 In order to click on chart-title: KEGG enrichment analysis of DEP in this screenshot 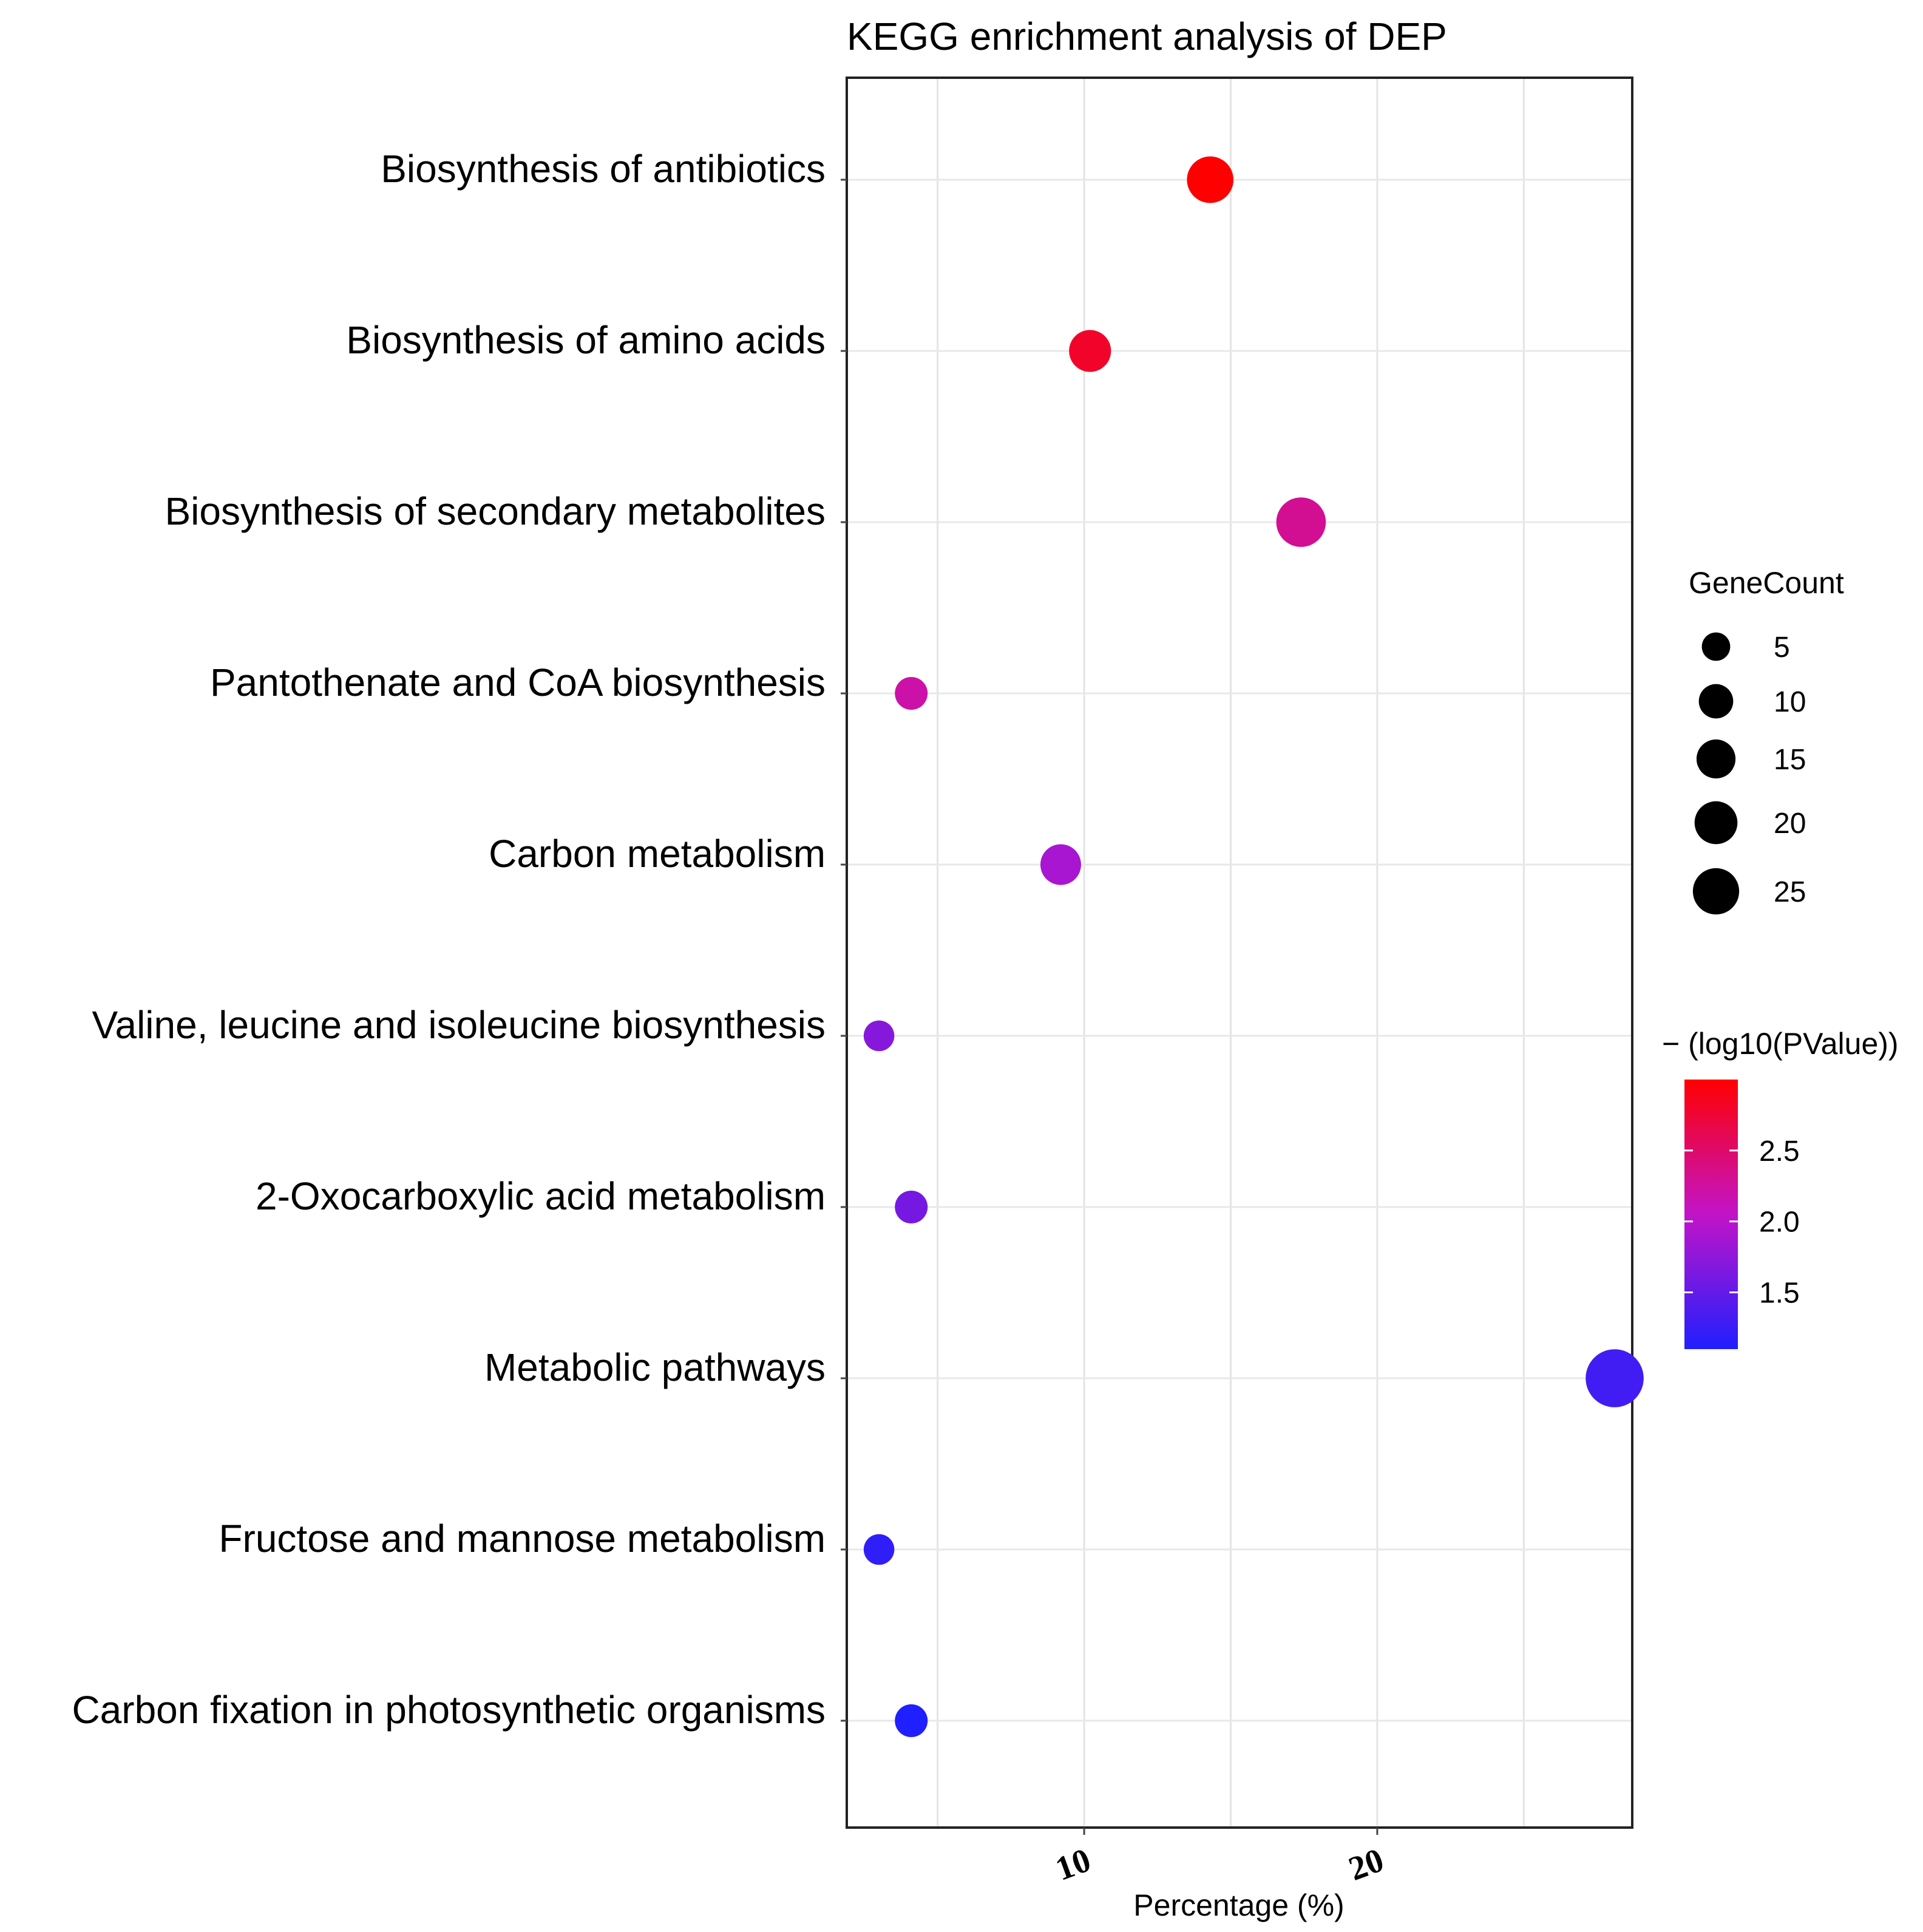, I will do `click(1147, 36)`.